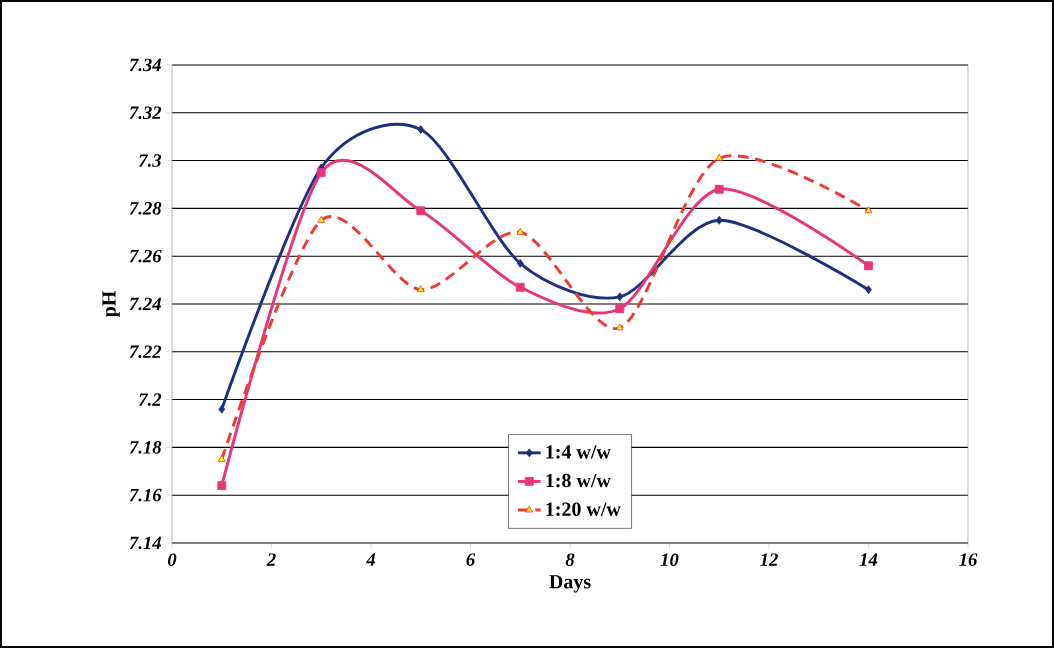 Image resolution: width=1054 pixels, height=648 pixels. Describe the element at coordinates (371, 559) in the screenshot. I see `x-tick-label: 4` at that location.